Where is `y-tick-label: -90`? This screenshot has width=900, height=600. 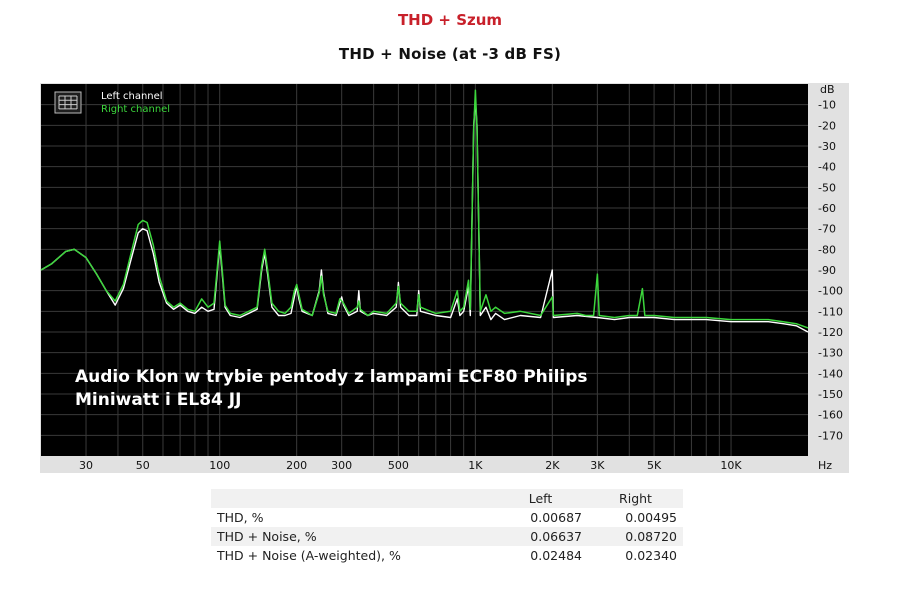
y-tick-label: -90 is located at coordinates (827, 270).